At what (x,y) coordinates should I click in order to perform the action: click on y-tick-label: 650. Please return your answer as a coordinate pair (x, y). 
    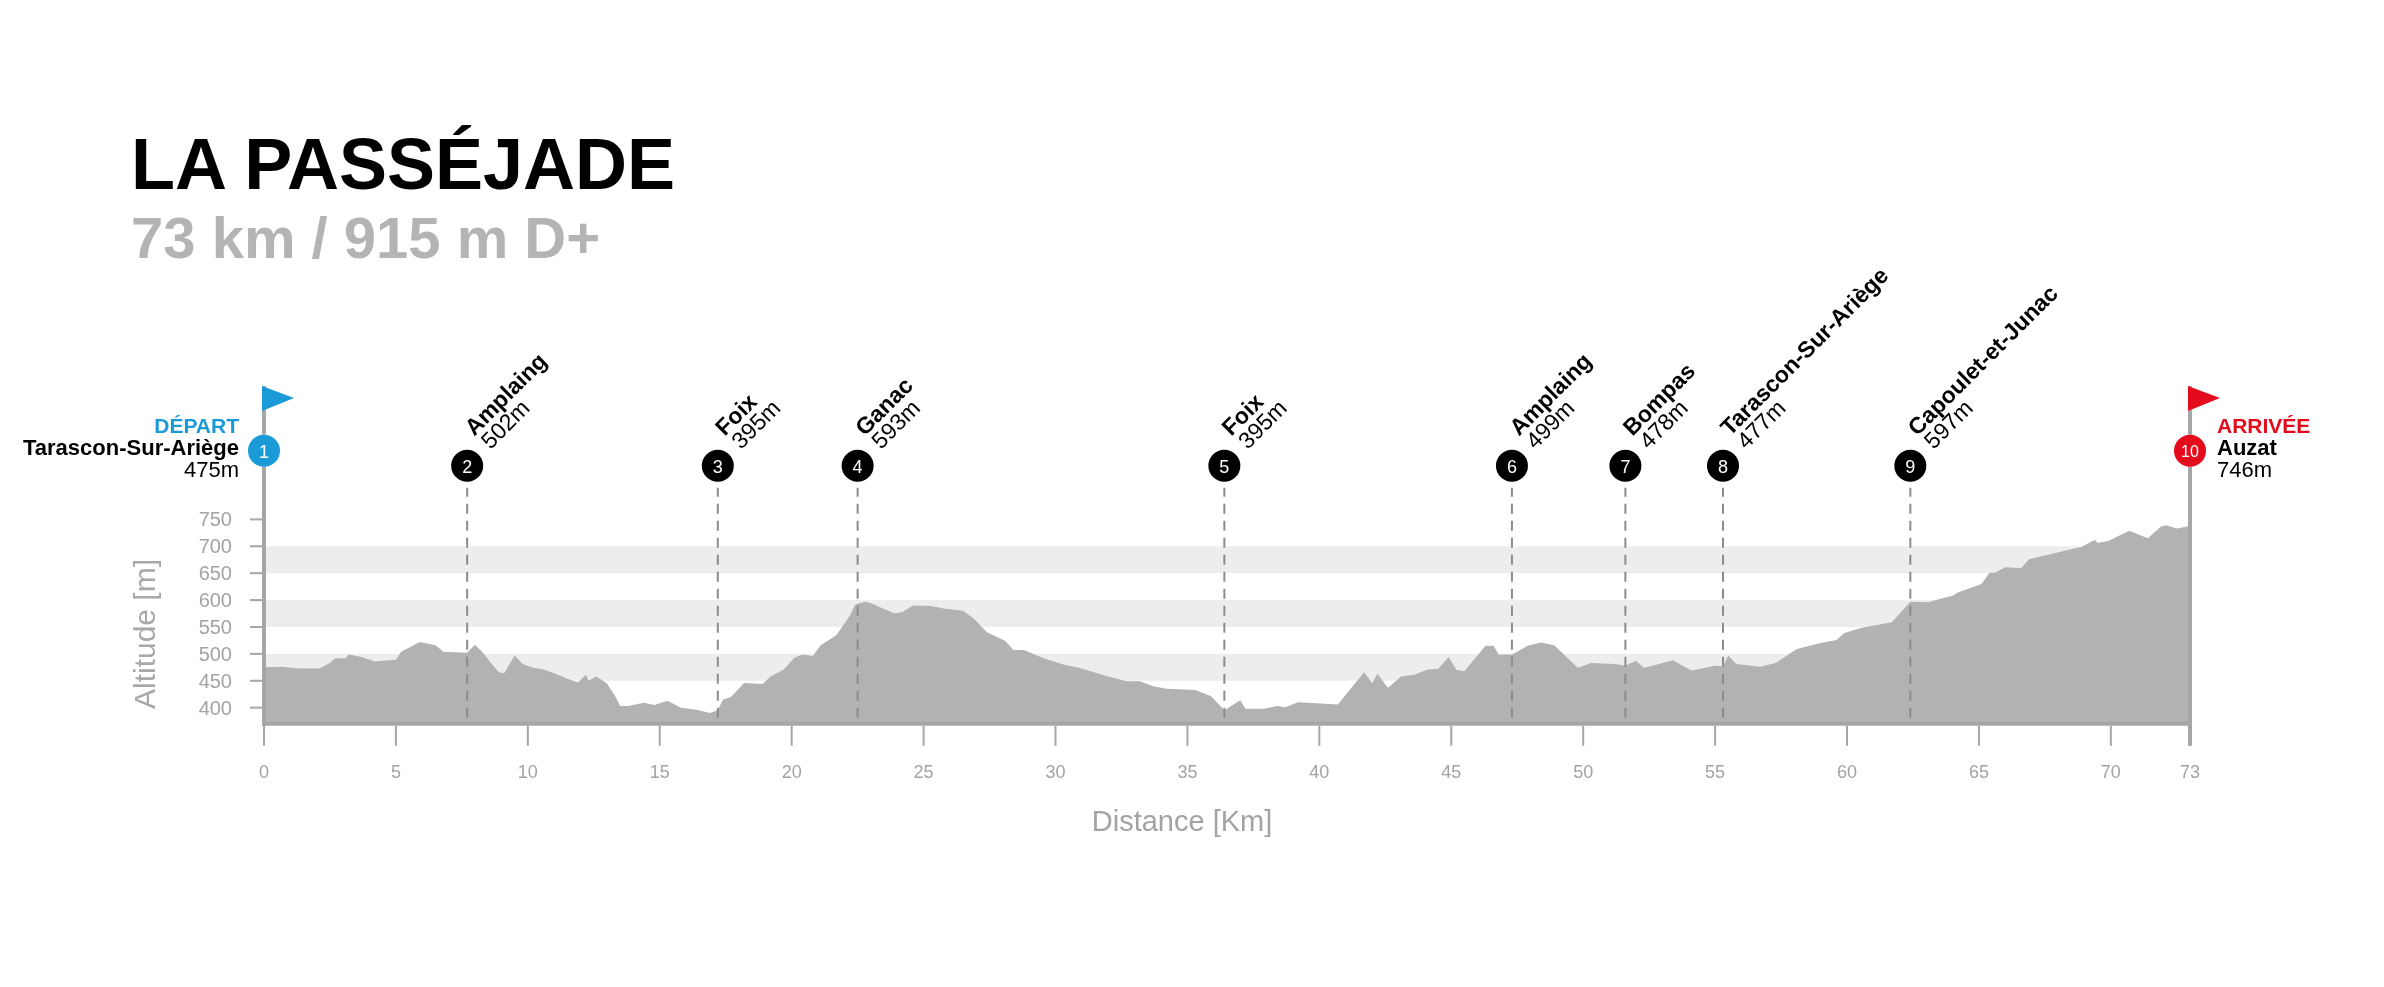
    Looking at the image, I should click on (215, 573).